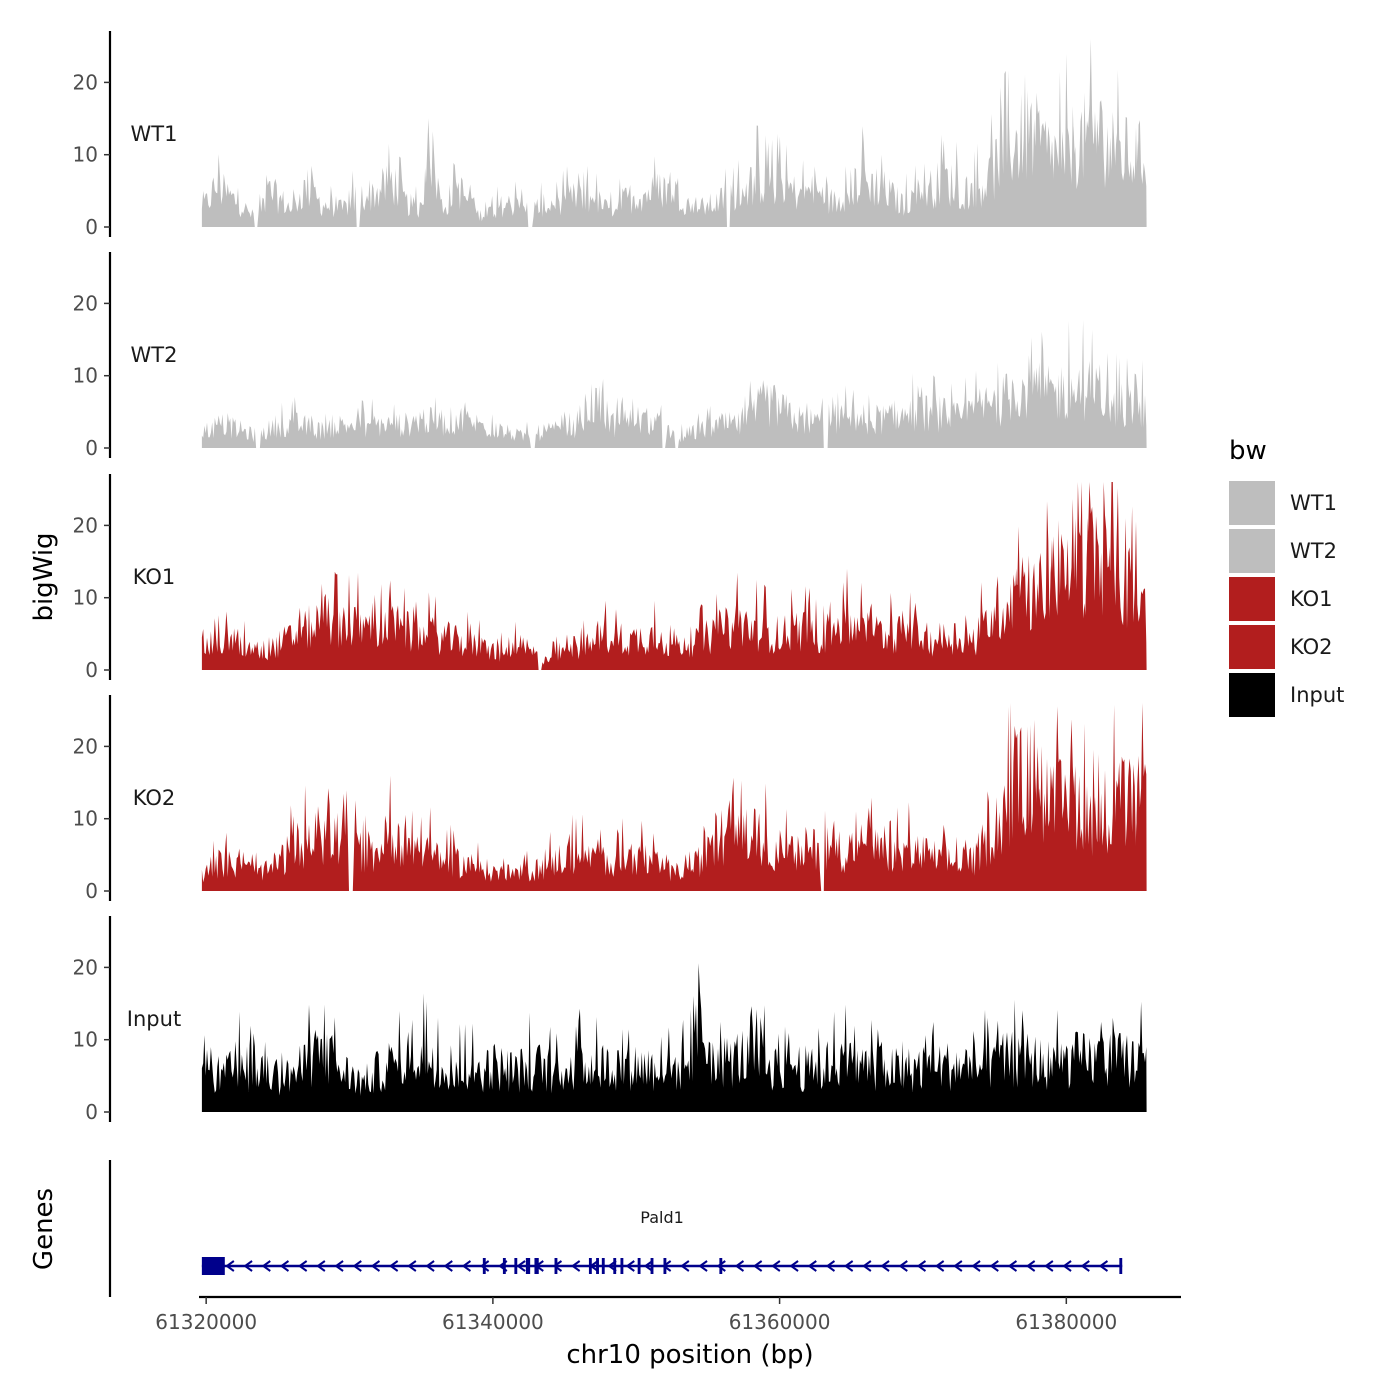 Image resolution: width=1400 pixels, height=1400 pixels. I want to click on coverage-area-wt2, so click(674, 383).